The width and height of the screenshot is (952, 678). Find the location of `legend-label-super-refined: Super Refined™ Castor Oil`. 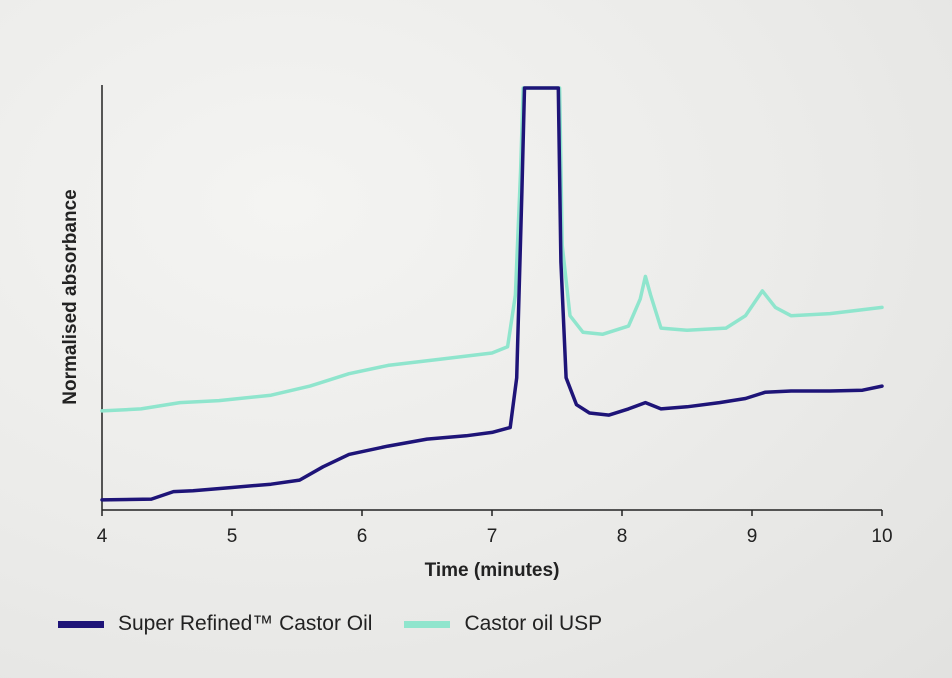

legend-label-super-refined: Super Refined™ Castor Oil is located at coordinates (245, 623).